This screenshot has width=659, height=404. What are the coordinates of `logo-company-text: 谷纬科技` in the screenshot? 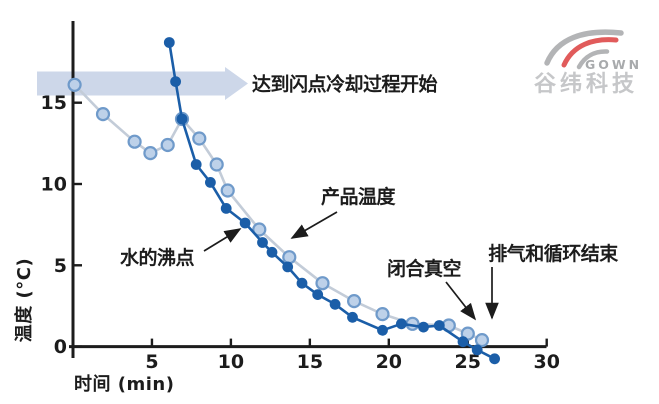 It's located at (586, 84).